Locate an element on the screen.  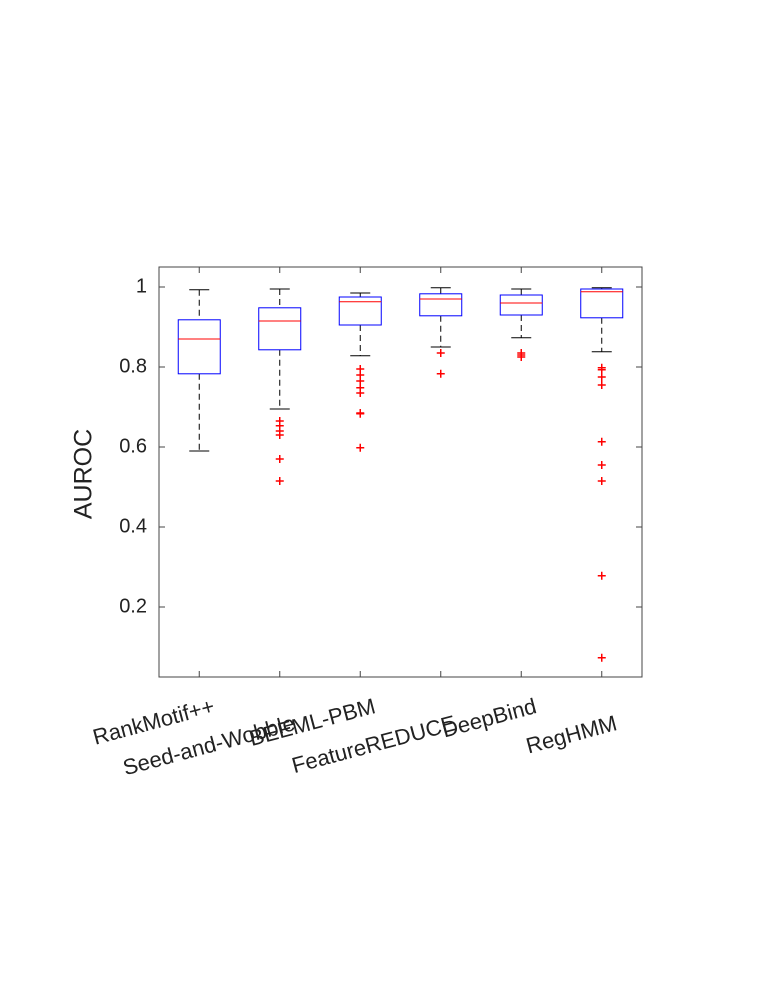
y-tick-label: 0.8 is located at coordinates (133, 366).